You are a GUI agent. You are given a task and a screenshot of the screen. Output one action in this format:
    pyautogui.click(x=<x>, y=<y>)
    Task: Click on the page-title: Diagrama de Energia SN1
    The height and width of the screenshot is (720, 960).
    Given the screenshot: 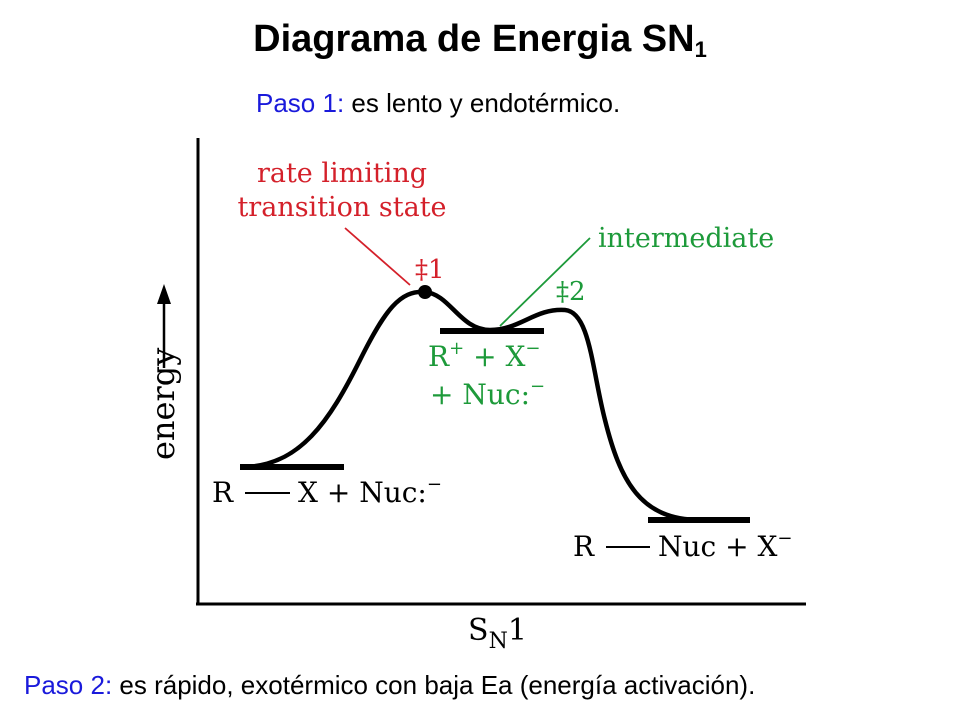 What is the action you would take?
    pyautogui.click(x=480, y=40)
    